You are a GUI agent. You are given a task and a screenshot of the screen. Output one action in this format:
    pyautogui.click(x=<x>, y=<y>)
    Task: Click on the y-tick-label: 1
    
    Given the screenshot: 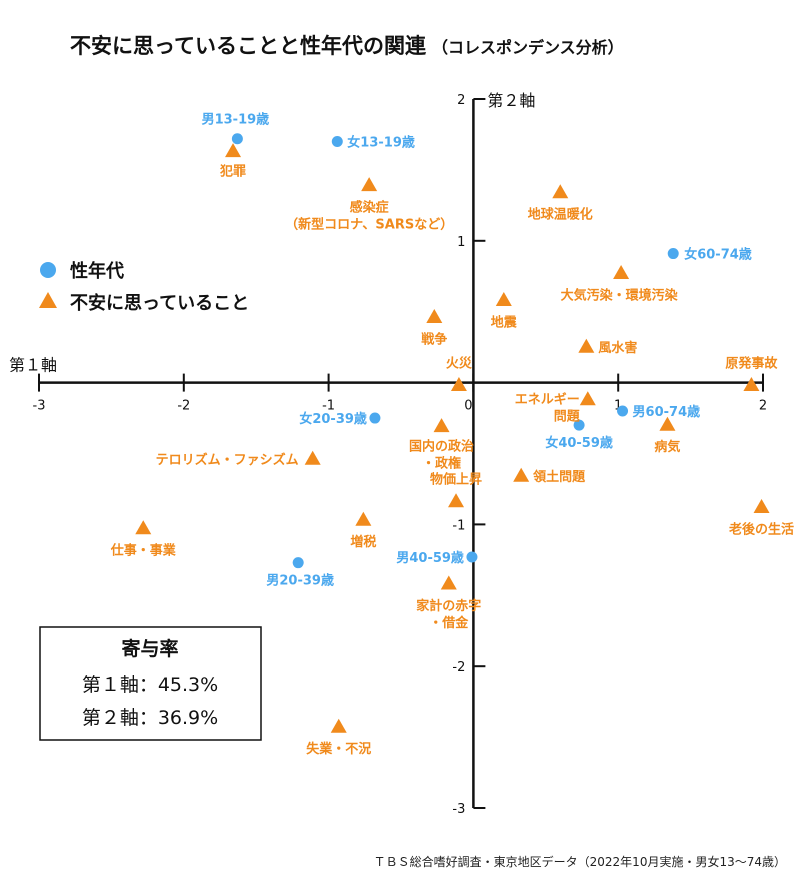 What is the action you would take?
    pyautogui.click(x=461, y=242)
    